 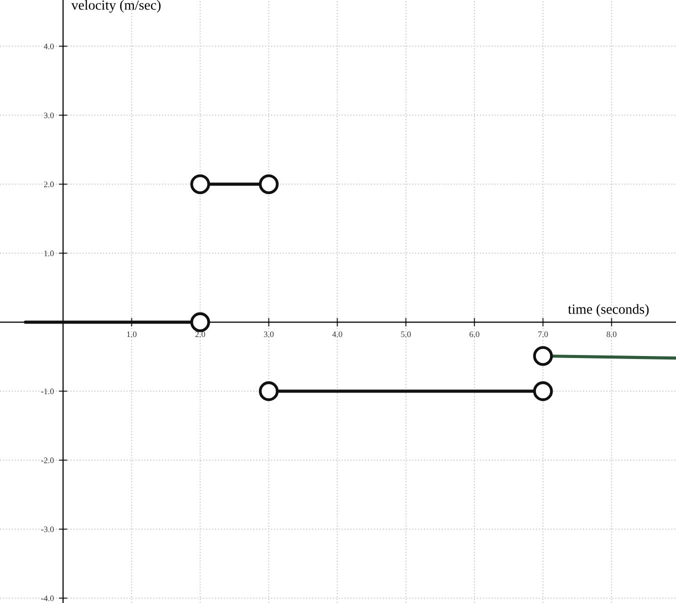 What do you see at coordinates (49, 115) in the screenshot?
I see `y-tick-label: 3.0` at bounding box center [49, 115].